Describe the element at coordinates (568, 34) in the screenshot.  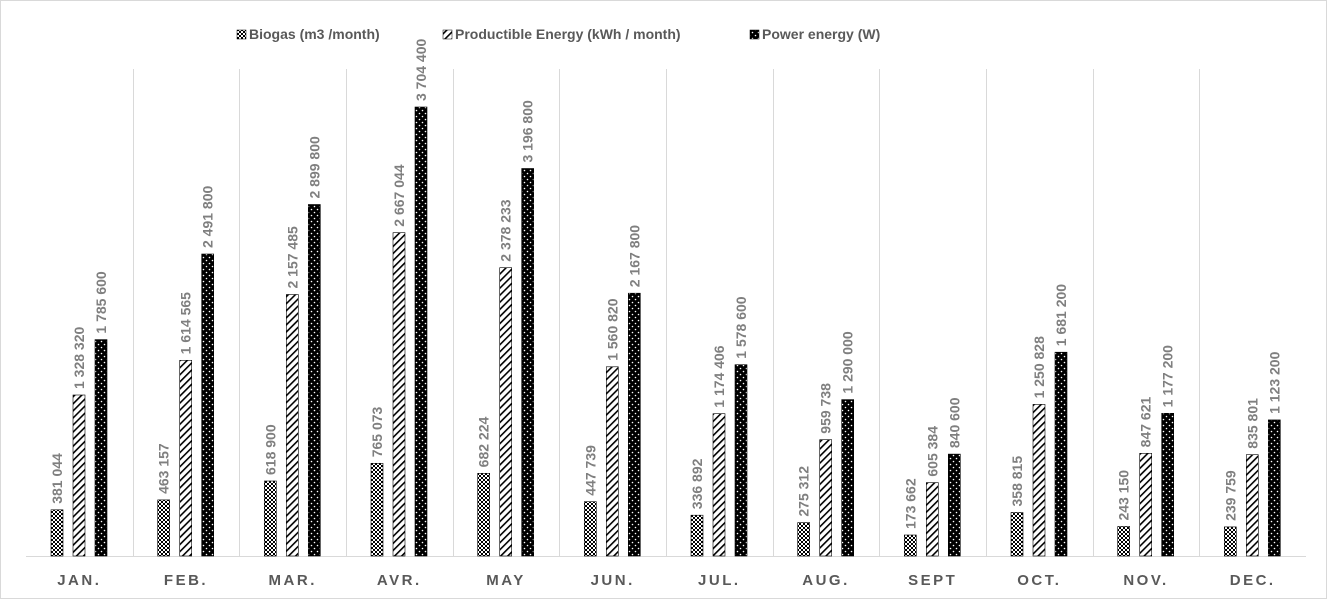
I see `legend-label-productible-energy: Productible Energy (kWh / month)` at that location.